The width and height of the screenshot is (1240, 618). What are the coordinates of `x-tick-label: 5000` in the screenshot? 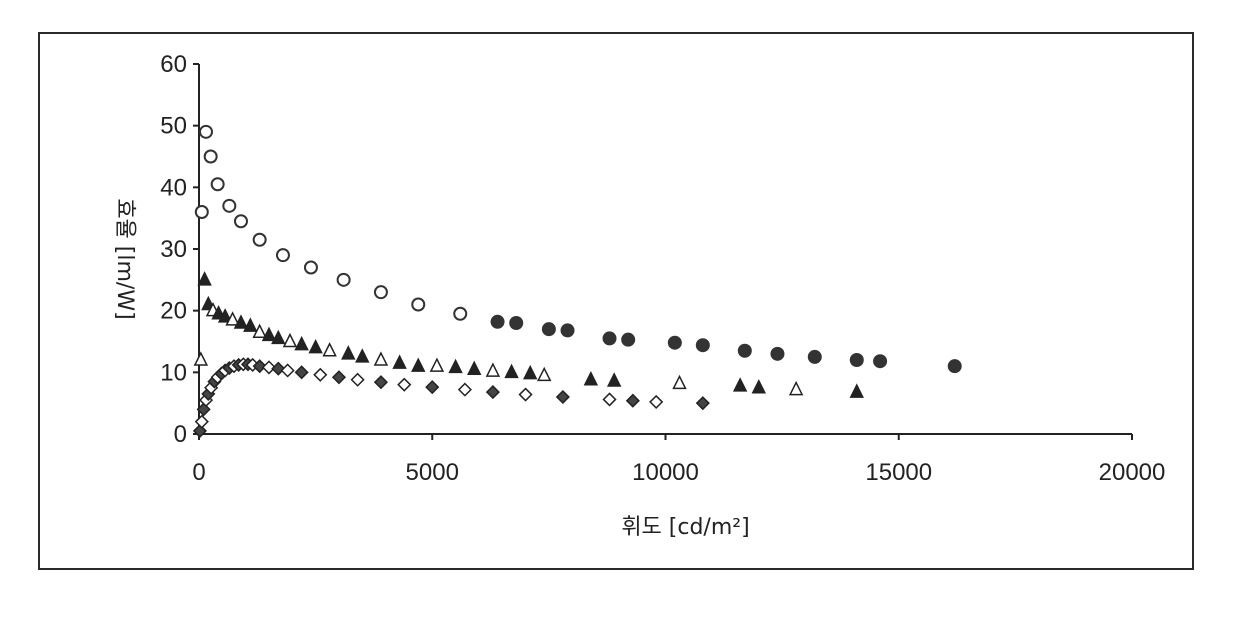 It's located at (432, 472).